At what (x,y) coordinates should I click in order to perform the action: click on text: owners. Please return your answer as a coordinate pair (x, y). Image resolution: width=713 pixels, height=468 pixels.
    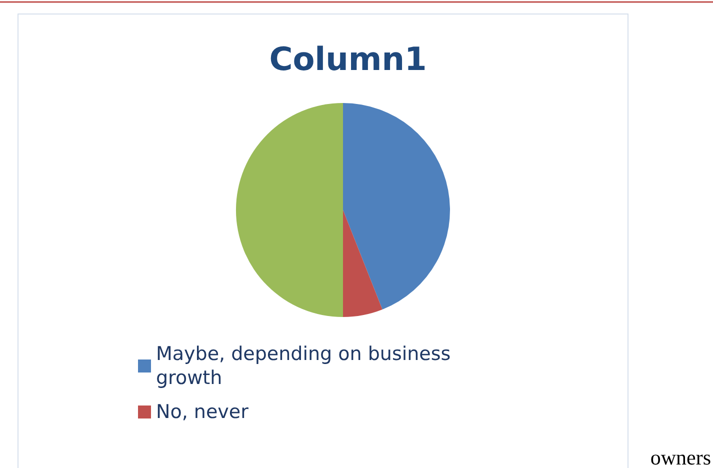
    Looking at the image, I should click on (681, 457).